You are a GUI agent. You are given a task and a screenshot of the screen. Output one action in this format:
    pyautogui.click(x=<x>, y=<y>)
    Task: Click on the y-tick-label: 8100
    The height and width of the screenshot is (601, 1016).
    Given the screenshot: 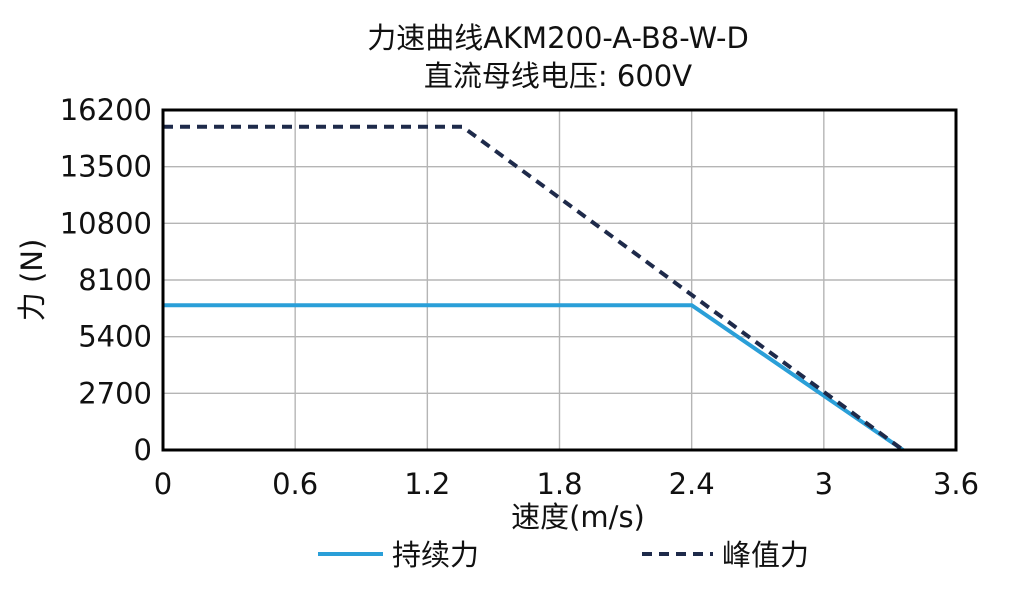 What is the action you would take?
    pyautogui.click(x=115, y=280)
    